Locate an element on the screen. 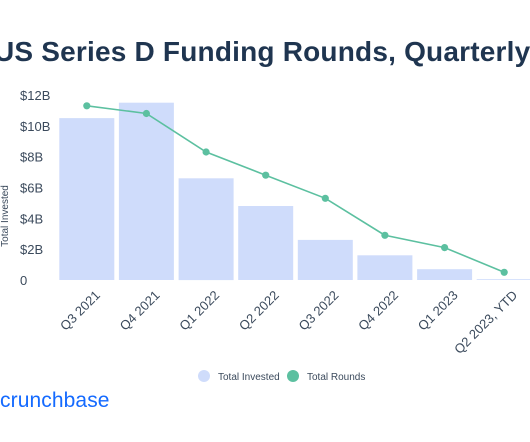  chart-title: US Series D Funding Rounds, Quarterly is located at coordinates (265, 51).